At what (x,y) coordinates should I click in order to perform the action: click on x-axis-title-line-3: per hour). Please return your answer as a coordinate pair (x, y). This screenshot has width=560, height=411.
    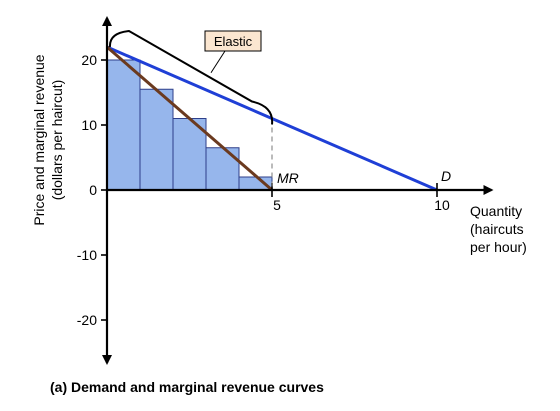
    Looking at the image, I should click on (498, 247).